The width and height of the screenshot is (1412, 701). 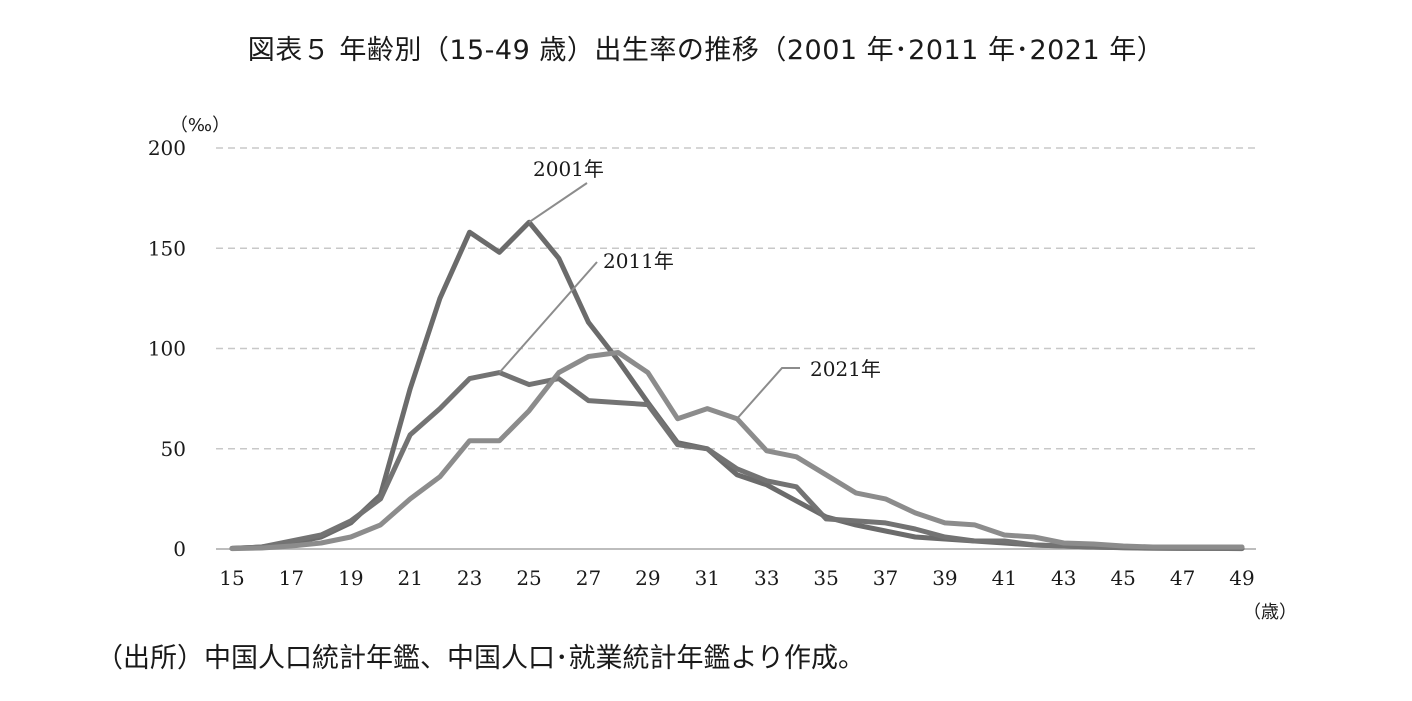 What do you see at coordinates (885, 578) in the screenshot?
I see `x-tick-label: 37` at bounding box center [885, 578].